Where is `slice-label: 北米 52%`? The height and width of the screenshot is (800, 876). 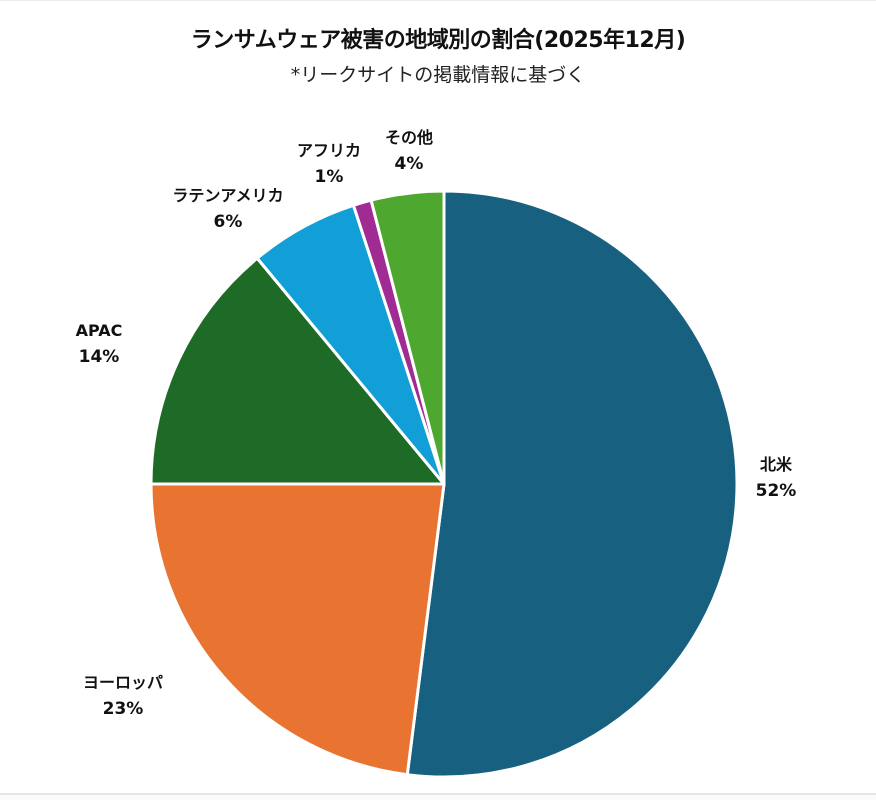 slice-label: 北米 52% is located at coordinates (776, 478).